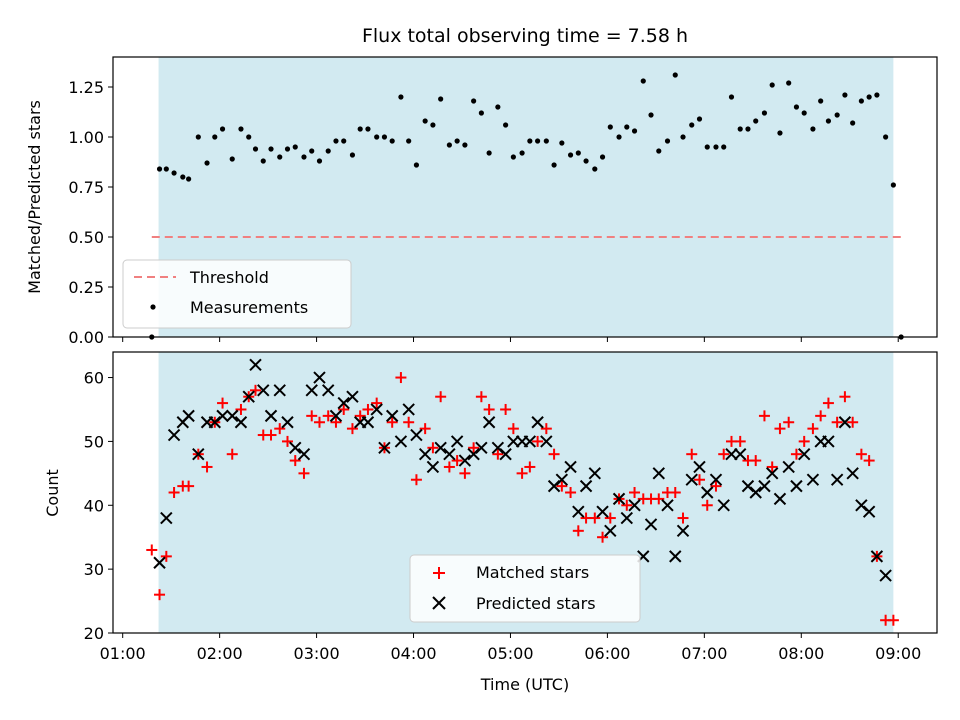 This screenshot has width=960, height=720. I want to click on bottom-legend: Matched stars Predicted stars, so click(525, 588).